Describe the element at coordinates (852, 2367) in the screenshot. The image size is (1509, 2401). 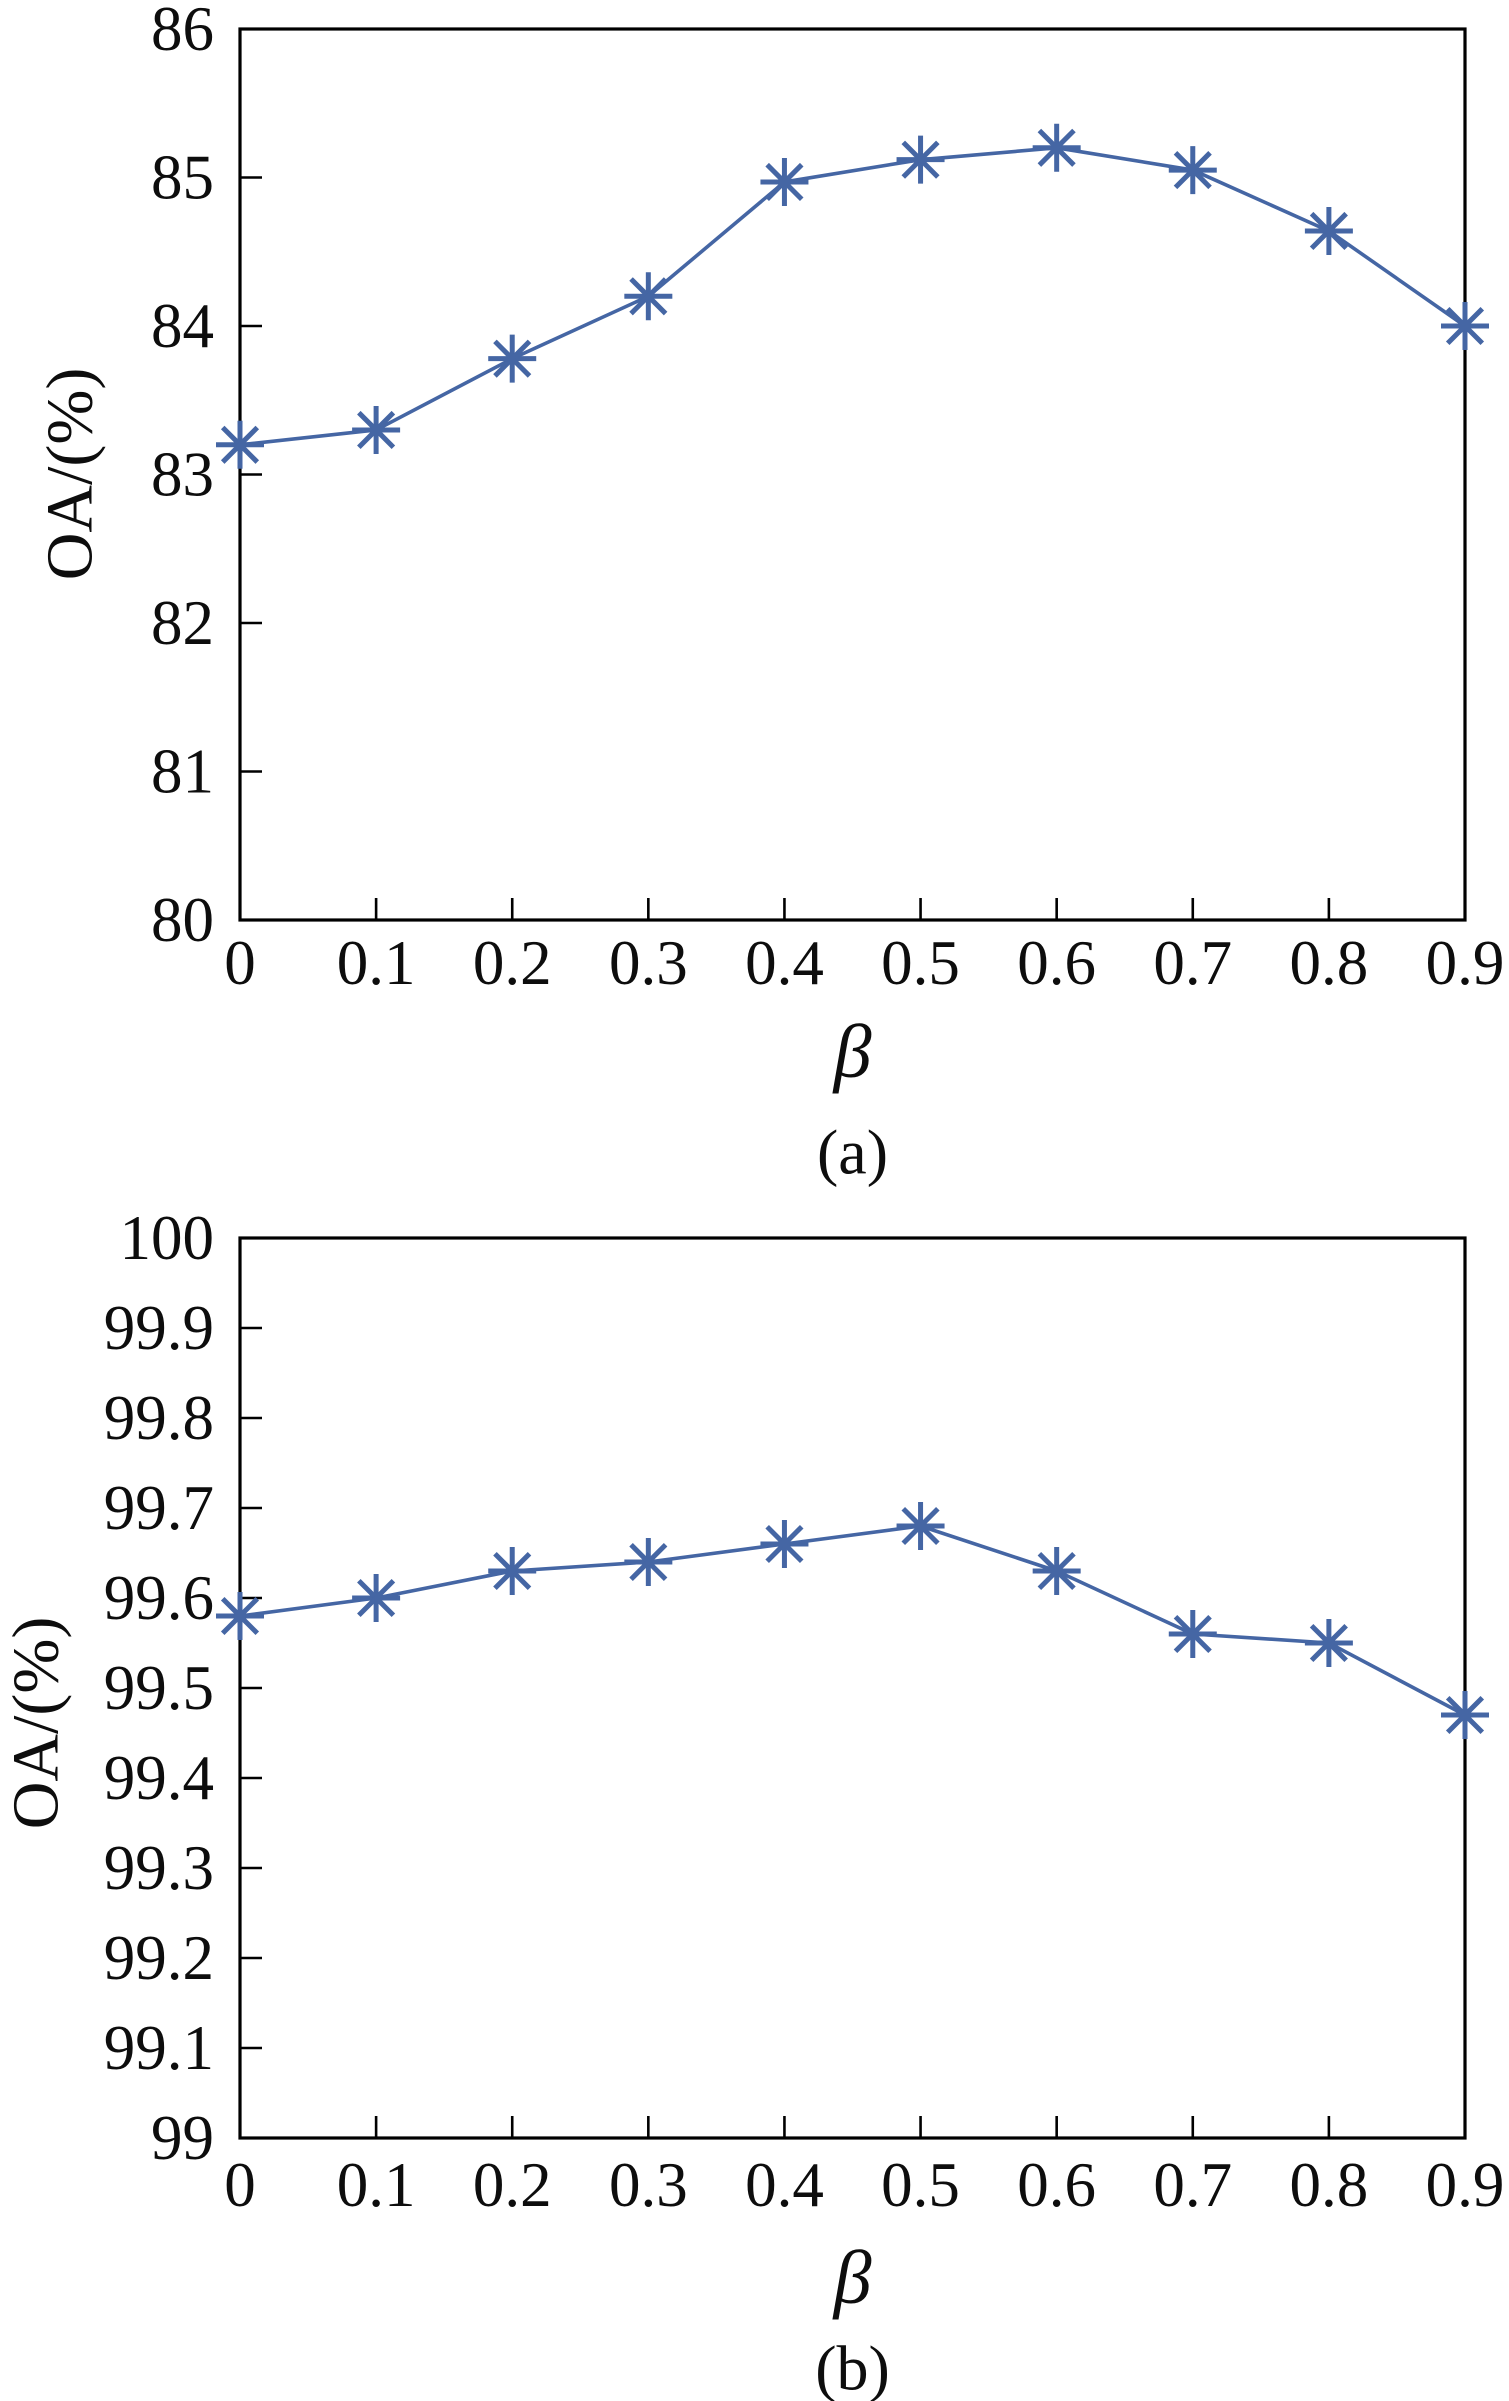
I see `subplot-caption: (b)` at that location.